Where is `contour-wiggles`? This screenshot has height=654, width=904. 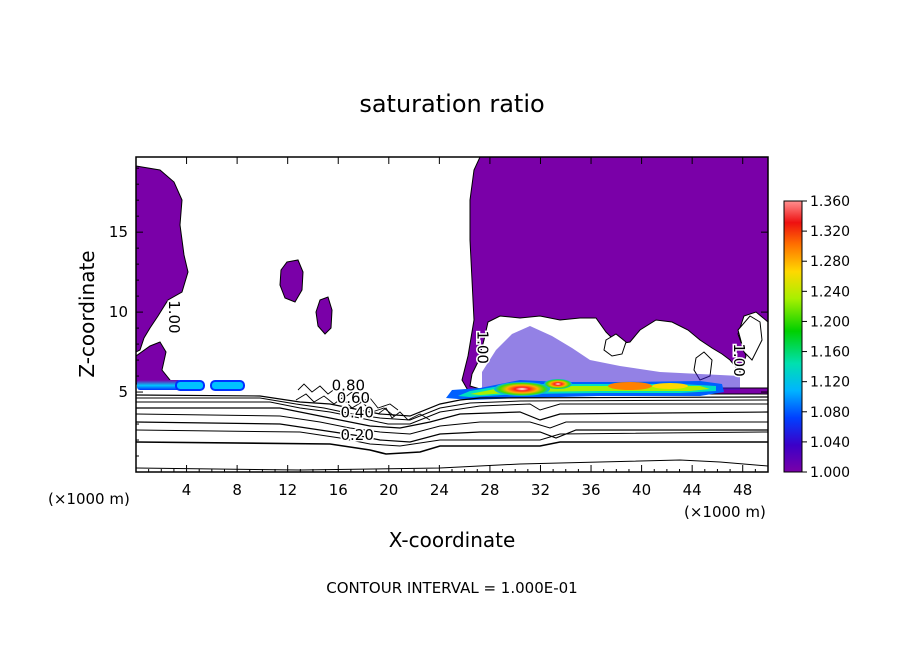
contour-wiggles is located at coordinates (363, 402).